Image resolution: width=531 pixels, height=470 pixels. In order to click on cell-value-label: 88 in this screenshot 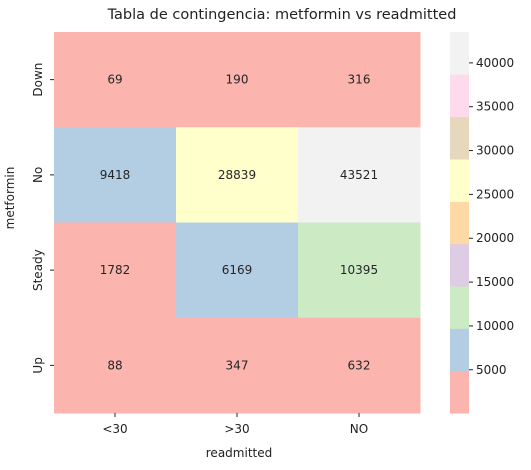, I will do `click(114, 365)`.